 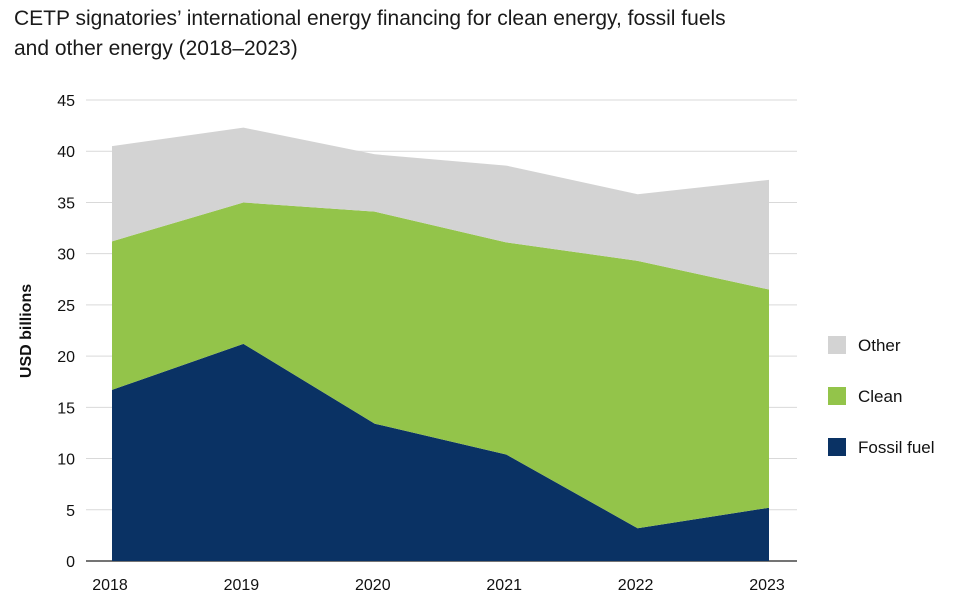 I want to click on x-tick-label: 2022, so click(x=636, y=585).